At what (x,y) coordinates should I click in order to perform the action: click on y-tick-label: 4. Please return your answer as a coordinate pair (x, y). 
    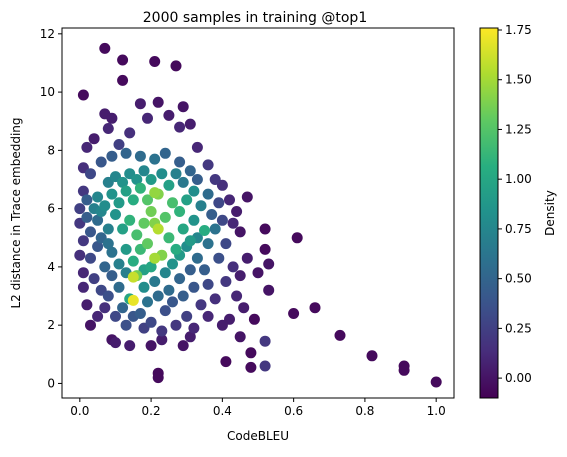
    Looking at the image, I should click on (51, 267).